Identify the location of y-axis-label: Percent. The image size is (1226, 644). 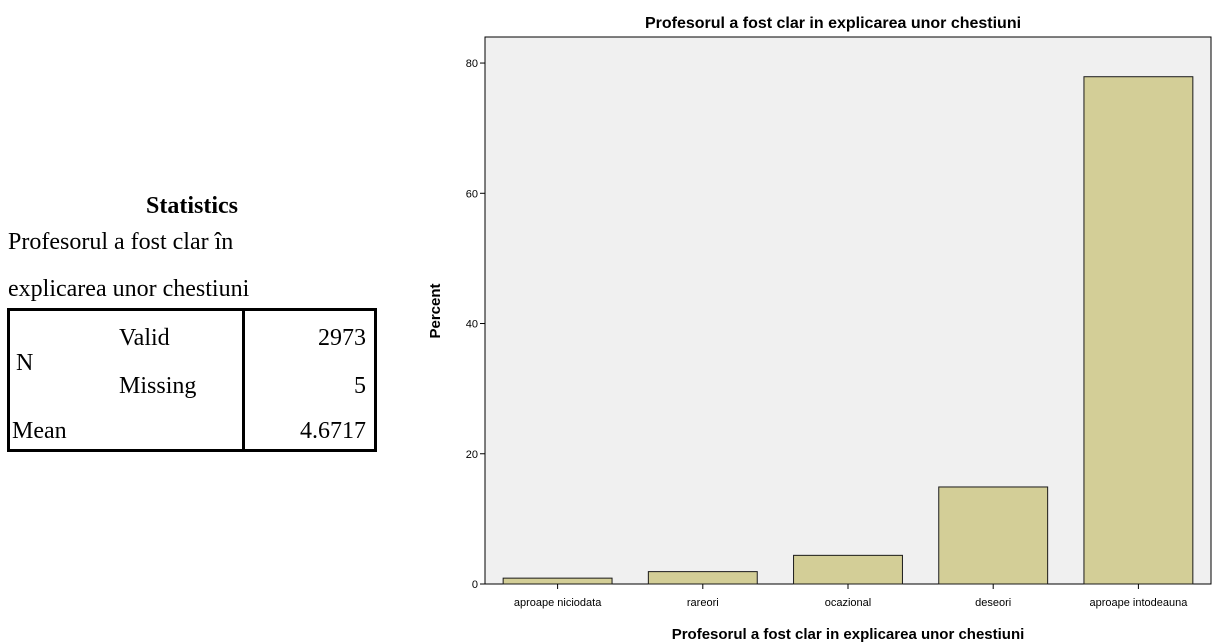
(435, 310).